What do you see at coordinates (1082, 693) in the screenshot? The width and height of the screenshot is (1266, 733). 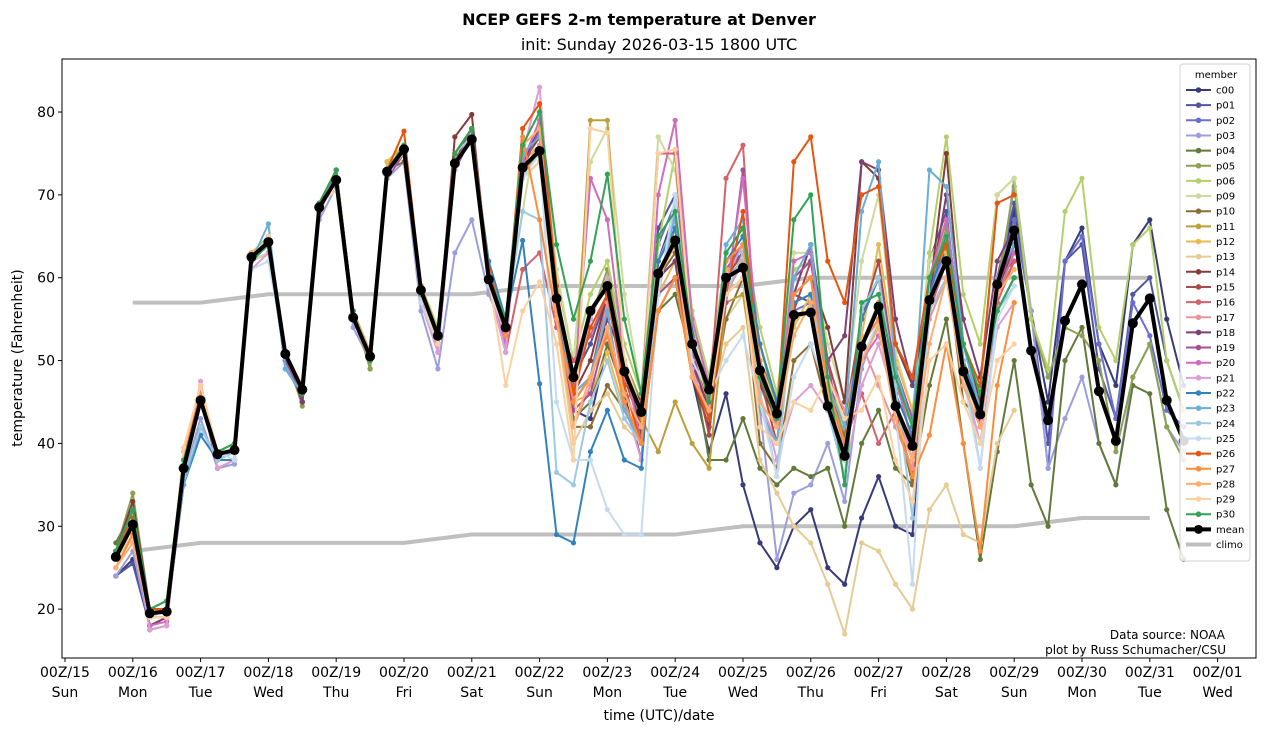 I see `x-tick-day-label: Mon` at bounding box center [1082, 693].